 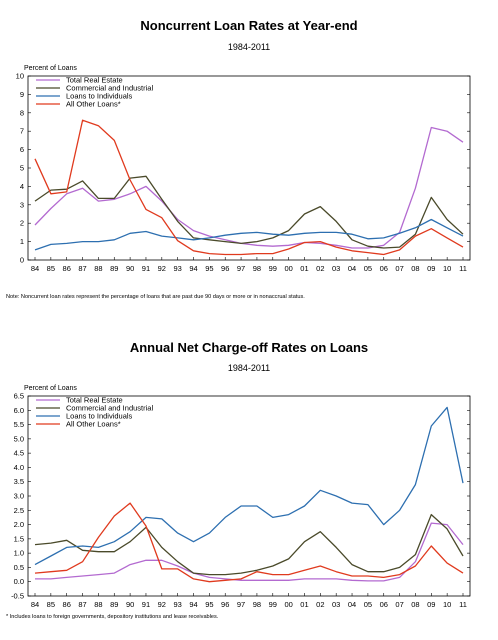 What do you see at coordinates (19, 438) in the screenshot?
I see `y-tick-label: 5.0` at bounding box center [19, 438].